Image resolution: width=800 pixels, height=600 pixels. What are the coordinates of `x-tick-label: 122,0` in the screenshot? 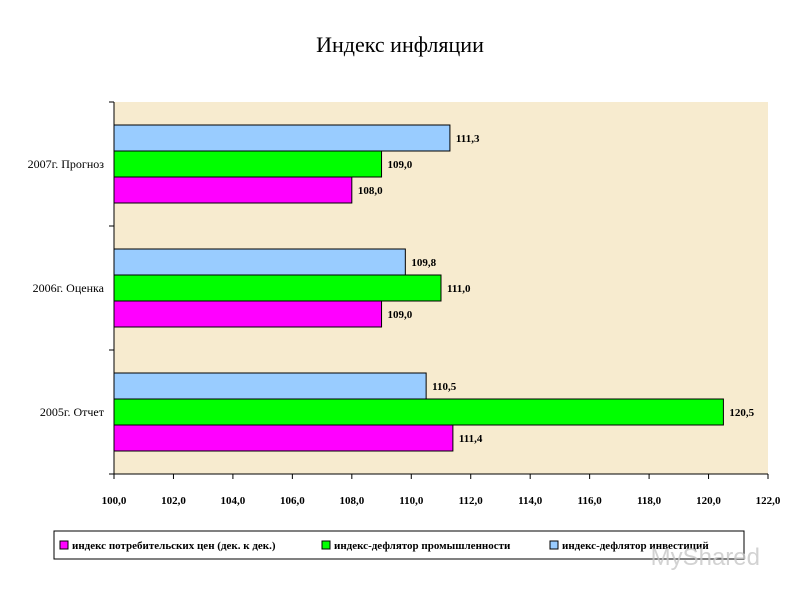 It's located at (768, 501).